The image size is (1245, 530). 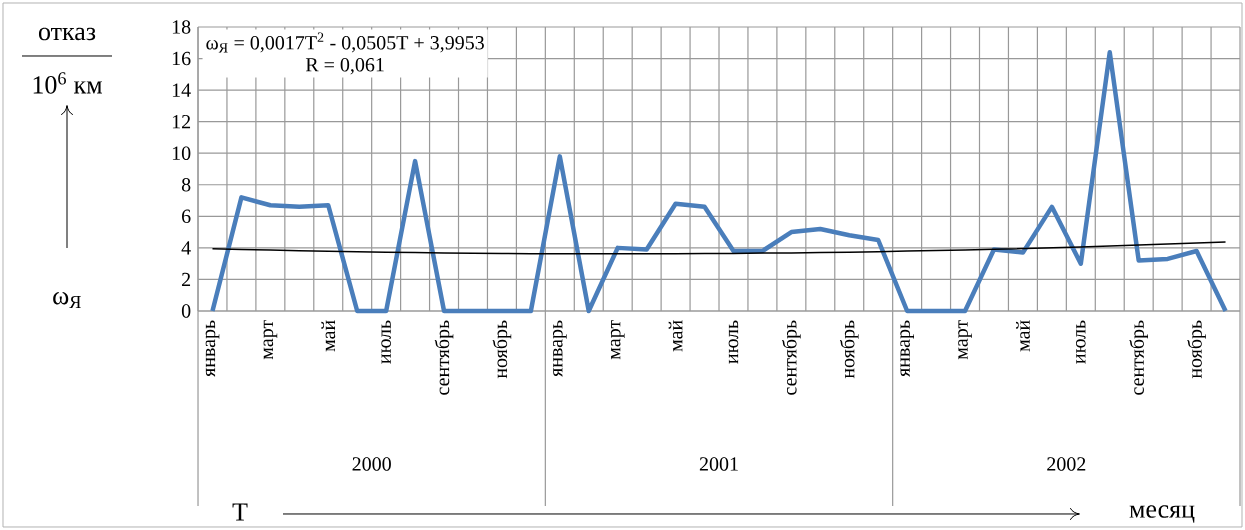 I want to click on y-tick-label: 14, so click(x=181, y=90).